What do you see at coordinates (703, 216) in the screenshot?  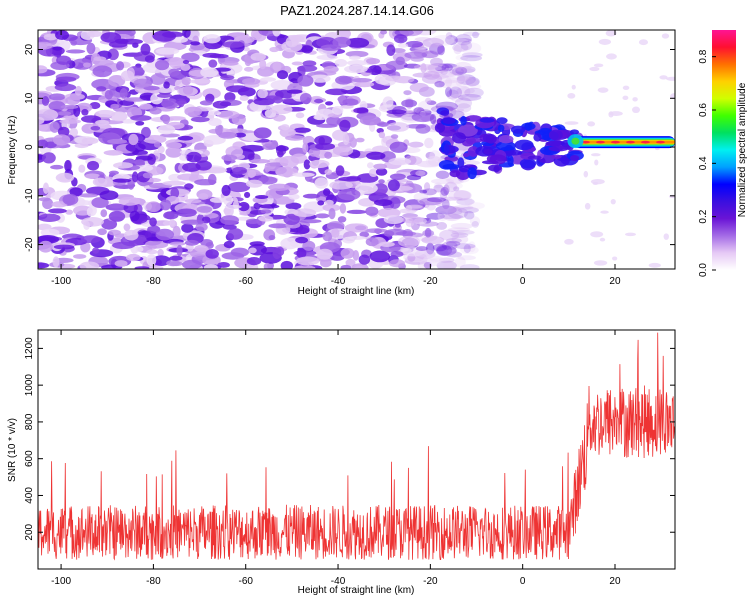 I see `colorbar-tick-label: 0.2` at bounding box center [703, 216].